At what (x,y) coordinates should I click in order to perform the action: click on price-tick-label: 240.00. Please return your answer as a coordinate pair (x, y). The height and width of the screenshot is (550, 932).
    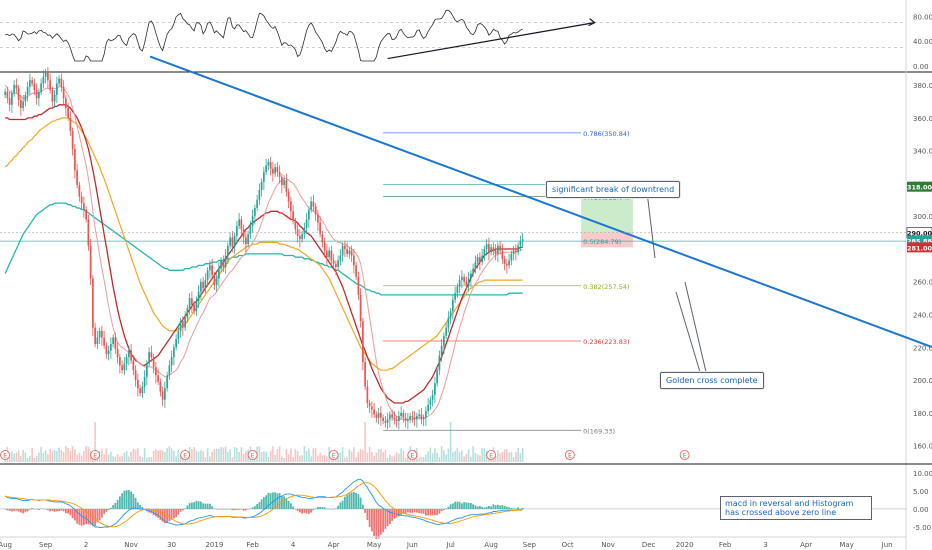
    Looking at the image, I should click on (922, 316).